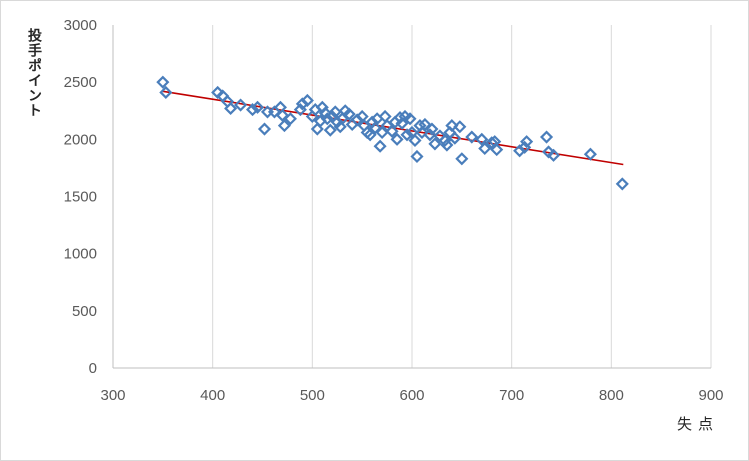 This screenshot has width=749, height=461. I want to click on y-tick-label: 1000, so click(80, 254).